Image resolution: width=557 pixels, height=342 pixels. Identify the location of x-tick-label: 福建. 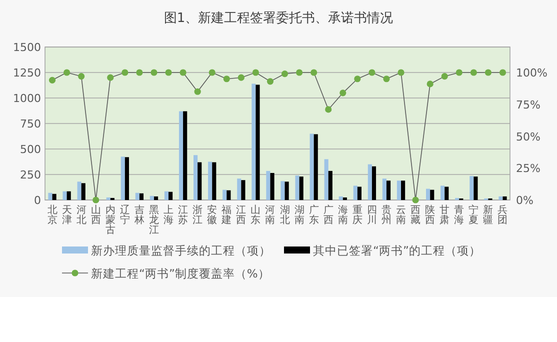
(226, 215).